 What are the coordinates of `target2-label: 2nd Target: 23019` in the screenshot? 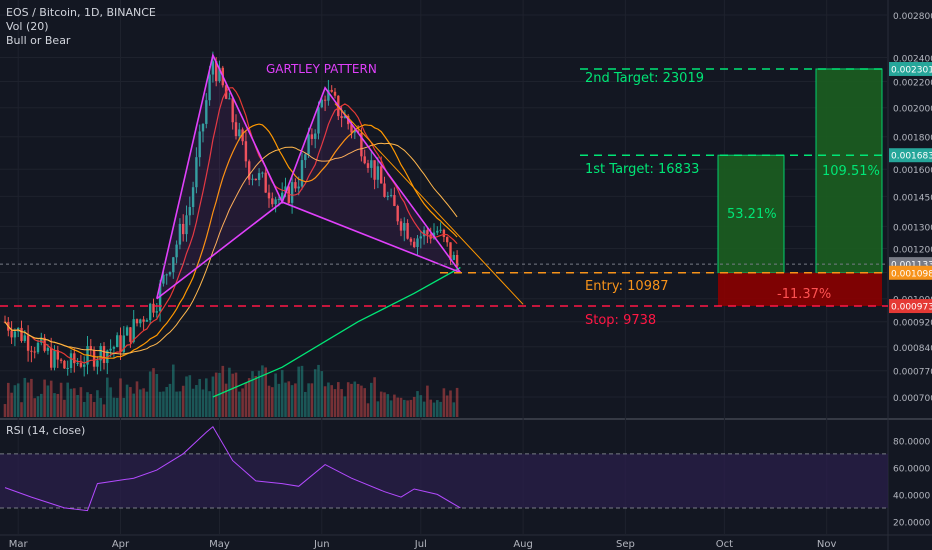 It's located at (644, 78).